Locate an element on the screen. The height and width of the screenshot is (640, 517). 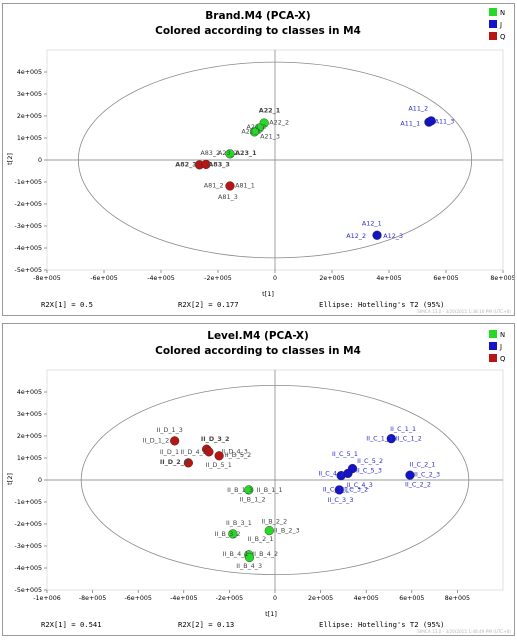
point-label: A21_3 is located at coordinates (270, 137).